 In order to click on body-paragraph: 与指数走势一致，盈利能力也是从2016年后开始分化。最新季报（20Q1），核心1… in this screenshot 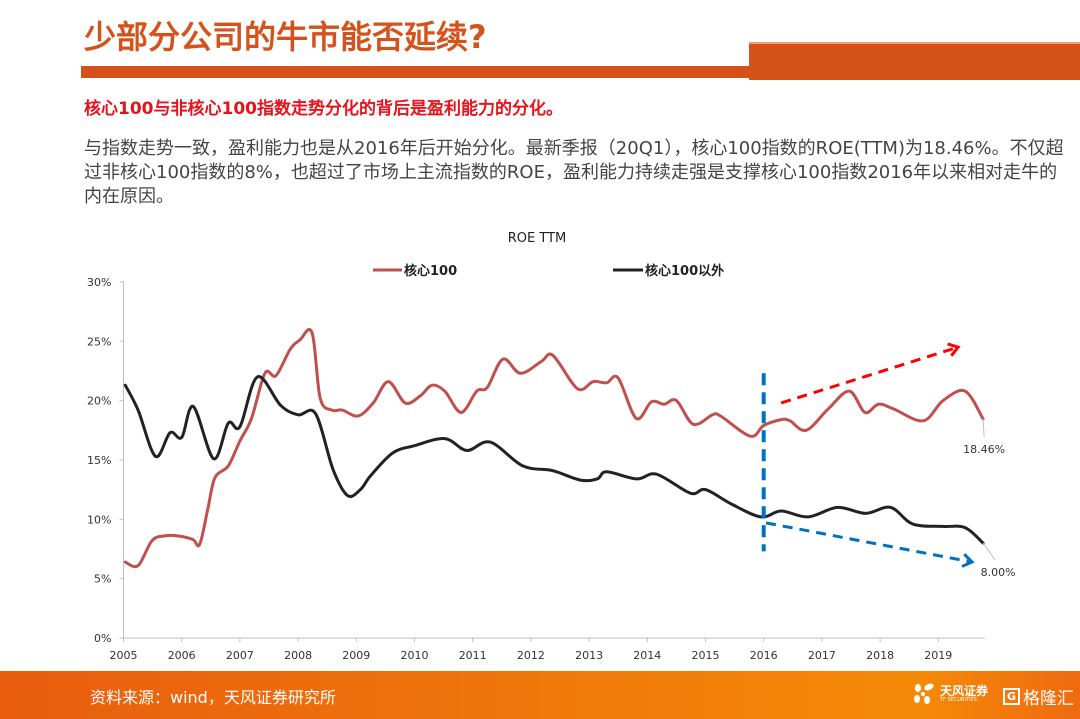, I will do `click(574, 172)`.